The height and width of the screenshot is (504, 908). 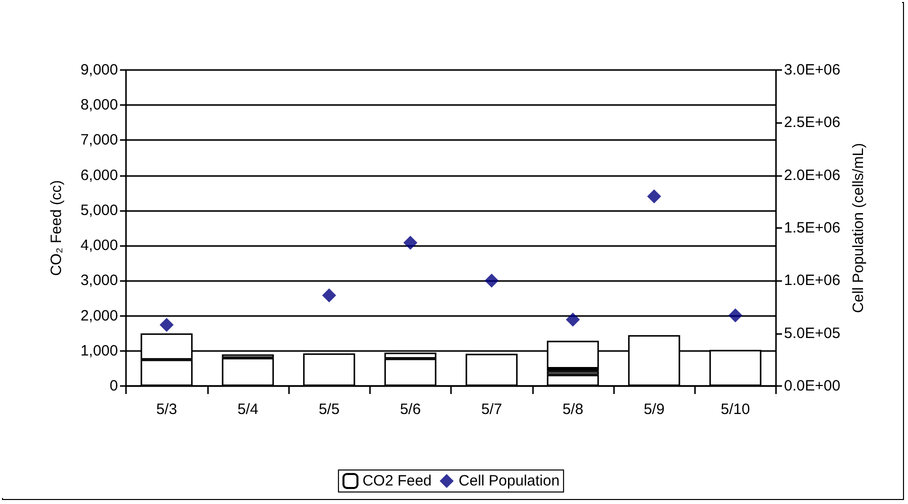 I want to click on legend-label: CO2 Feed, so click(x=397, y=481).